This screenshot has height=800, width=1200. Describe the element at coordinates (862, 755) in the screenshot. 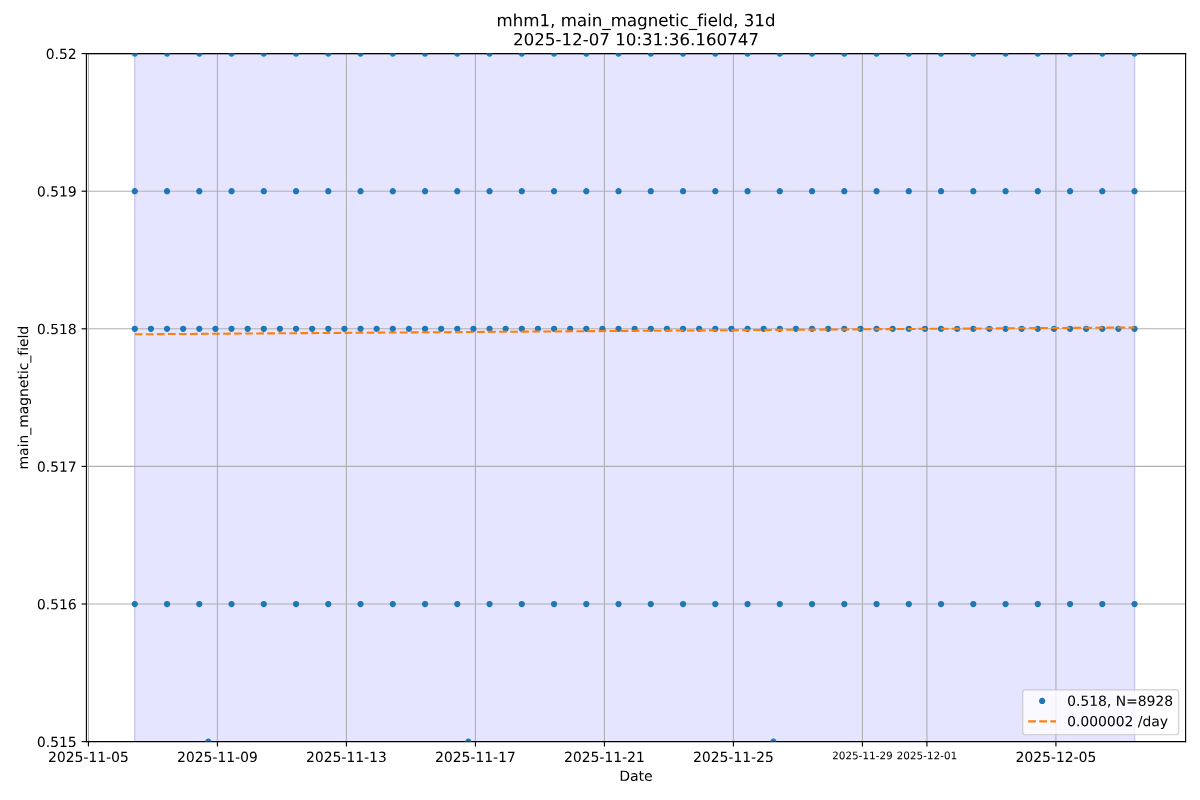

I see `x-tick-label: 2025-11-29` at that location.